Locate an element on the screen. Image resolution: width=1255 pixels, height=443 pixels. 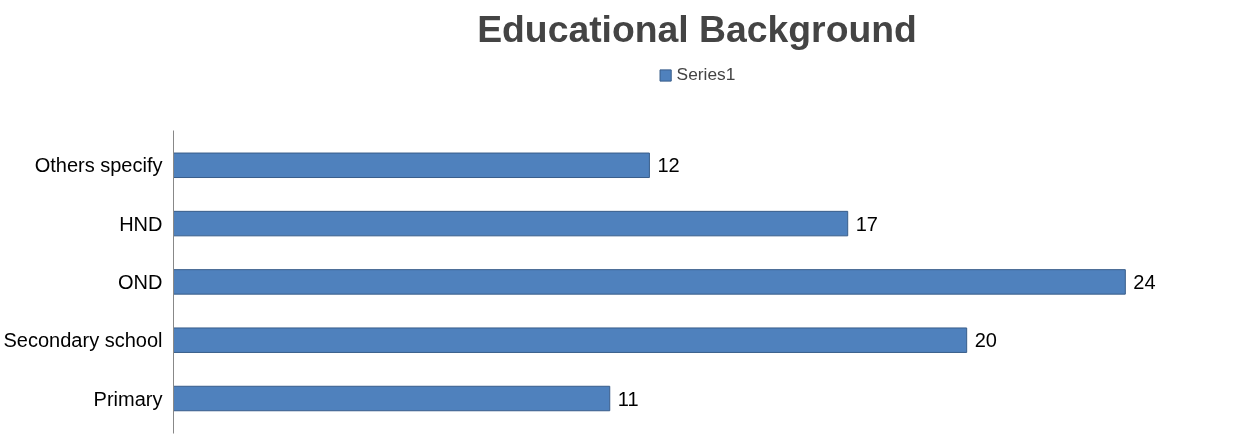
data-label: 20 is located at coordinates (985, 340).